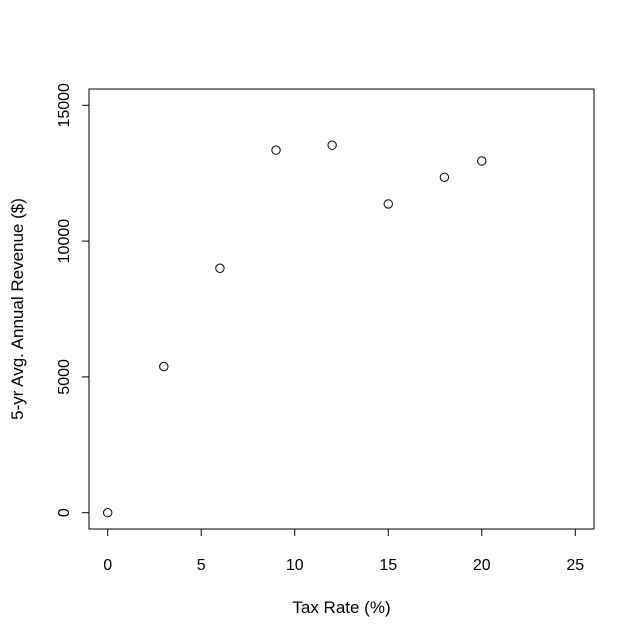 This screenshot has width=640, height=640. What do you see at coordinates (482, 565) in the screenshot?
I see `x-tick-label: 20` at bounding box center [482, 565].